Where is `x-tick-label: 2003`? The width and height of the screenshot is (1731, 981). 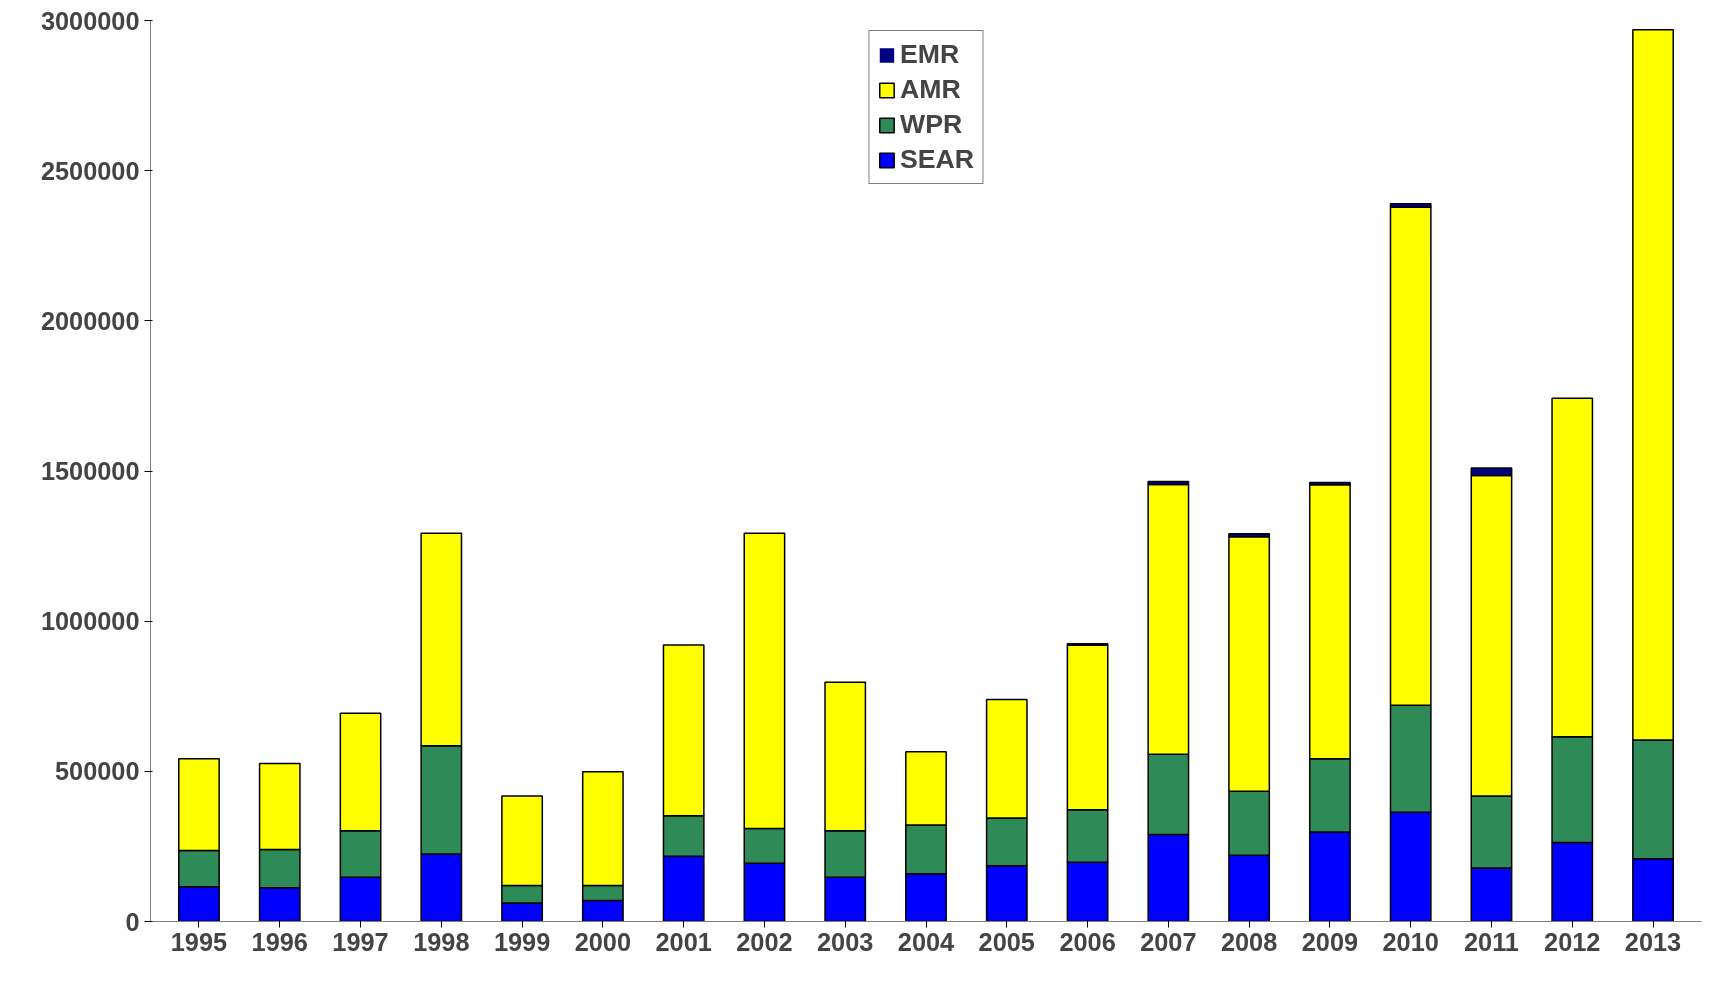
x-tick-label: 2003 is located at coordinates (845, 941).